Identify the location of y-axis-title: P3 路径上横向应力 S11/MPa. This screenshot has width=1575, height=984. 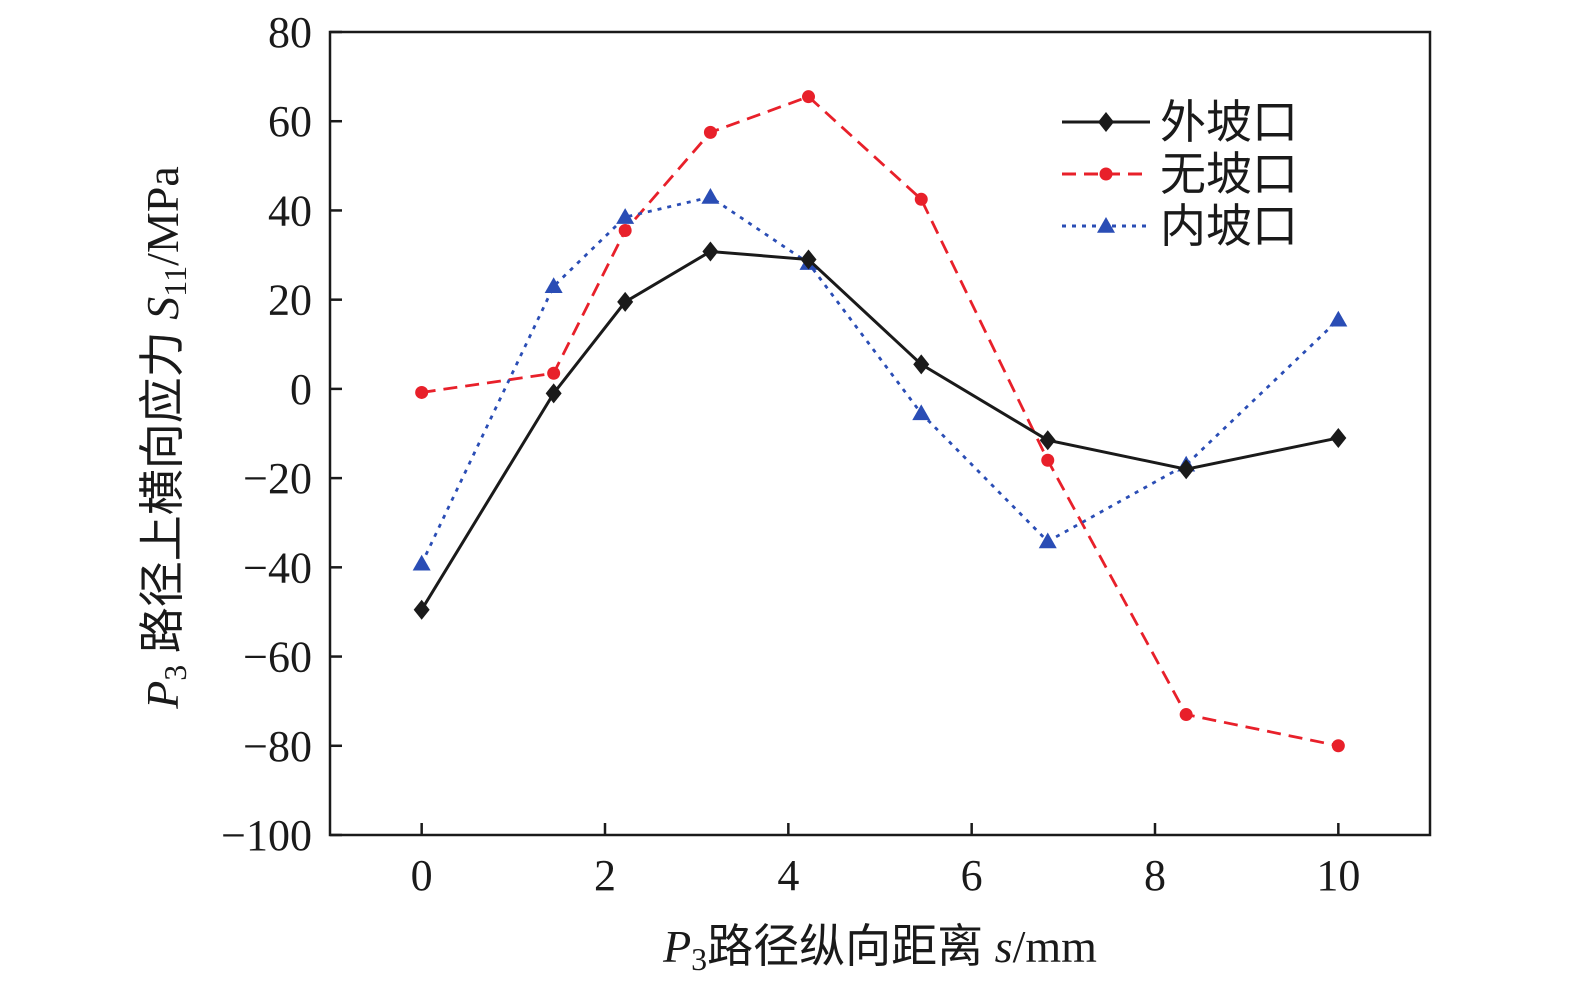
(165, 438).